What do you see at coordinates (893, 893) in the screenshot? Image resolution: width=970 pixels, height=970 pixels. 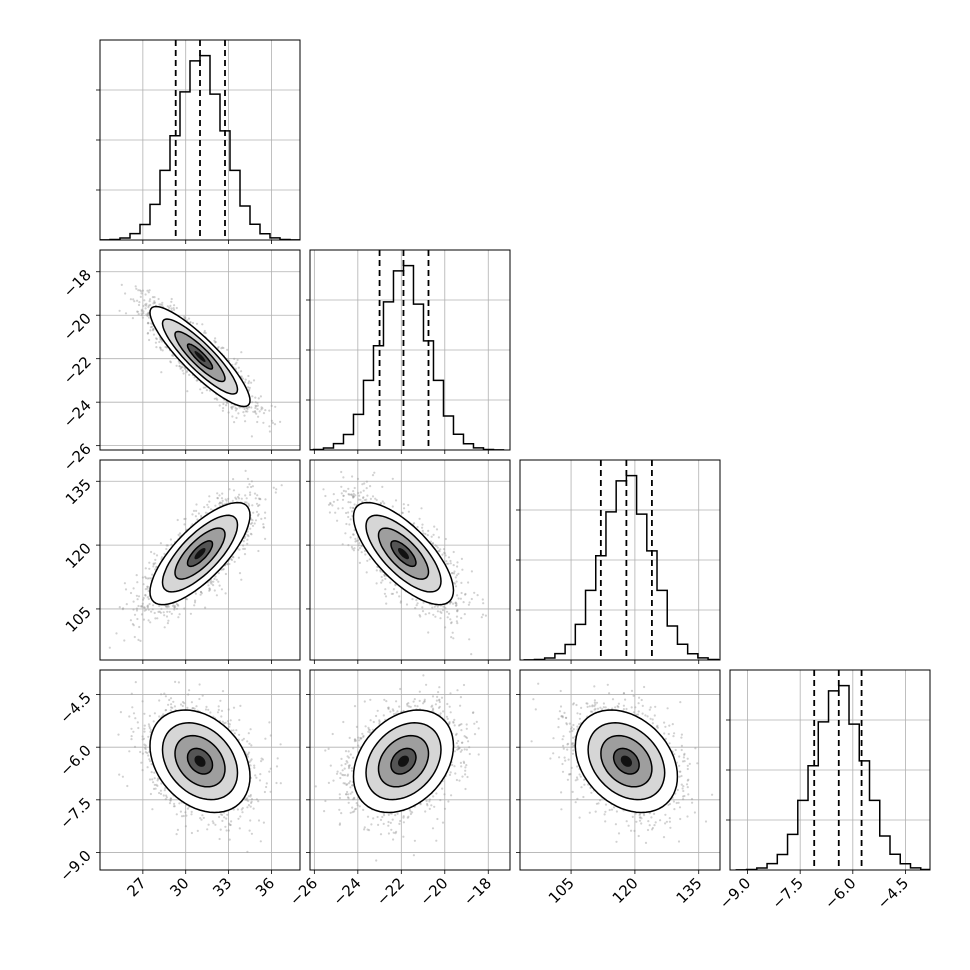 I see `x-tick-label: −4.5` at bounding box center [893, 893].